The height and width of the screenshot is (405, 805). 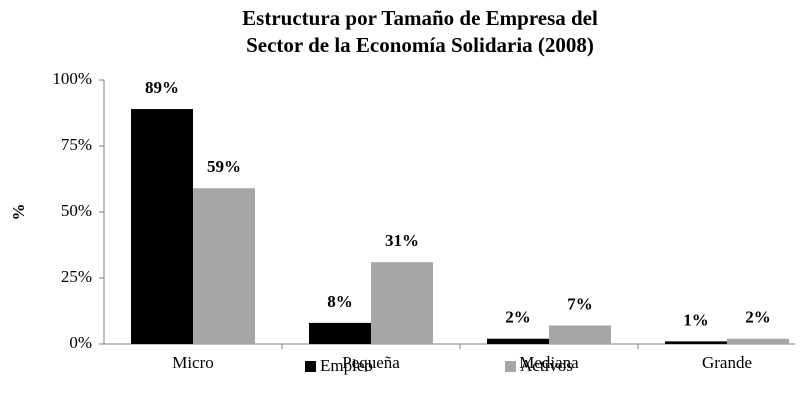 I want to click on value-label: 1%, so click(x=696, y=319).